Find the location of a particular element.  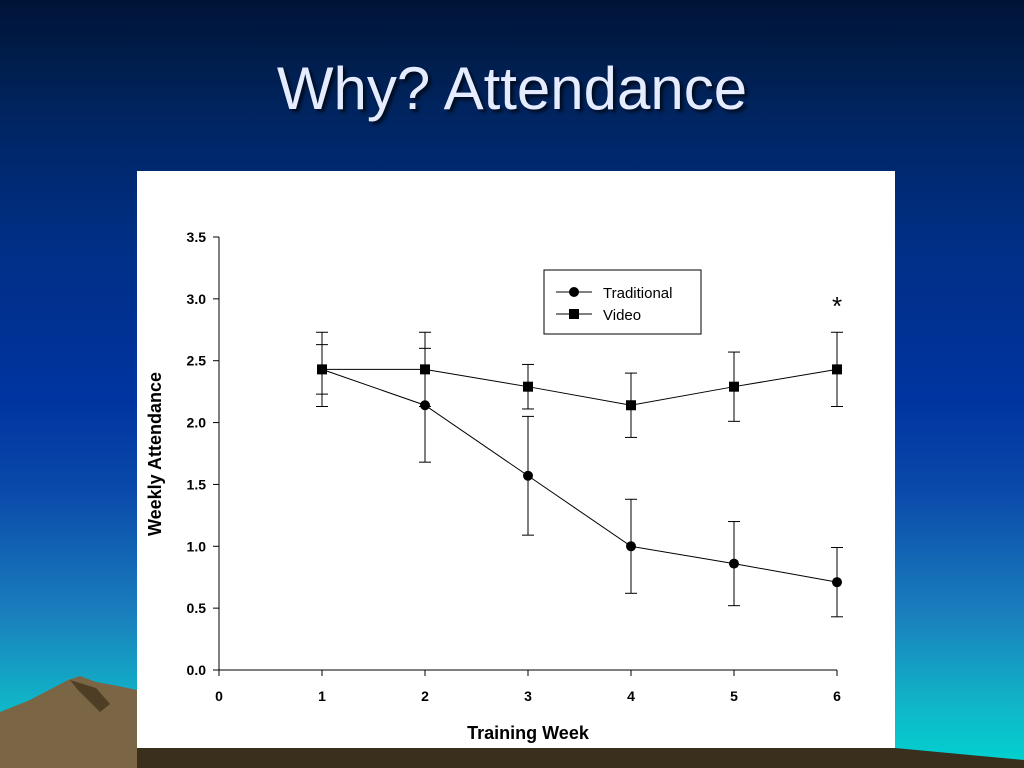

ground-strip is located at coordinates (580, 758).